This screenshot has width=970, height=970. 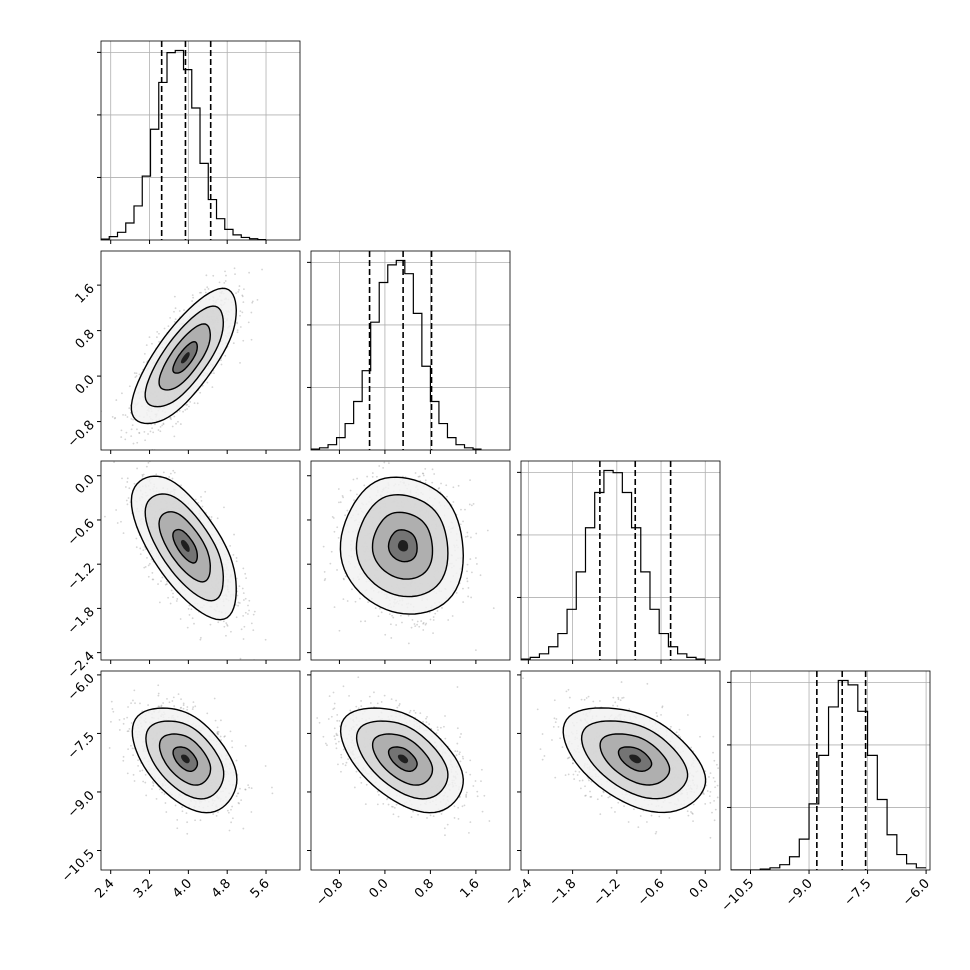 What do you see at coordinates (799, 892) in the screenshot?
I see `hist-3-x-tick-label-1: −9.0` at bounding box center [799, 892].